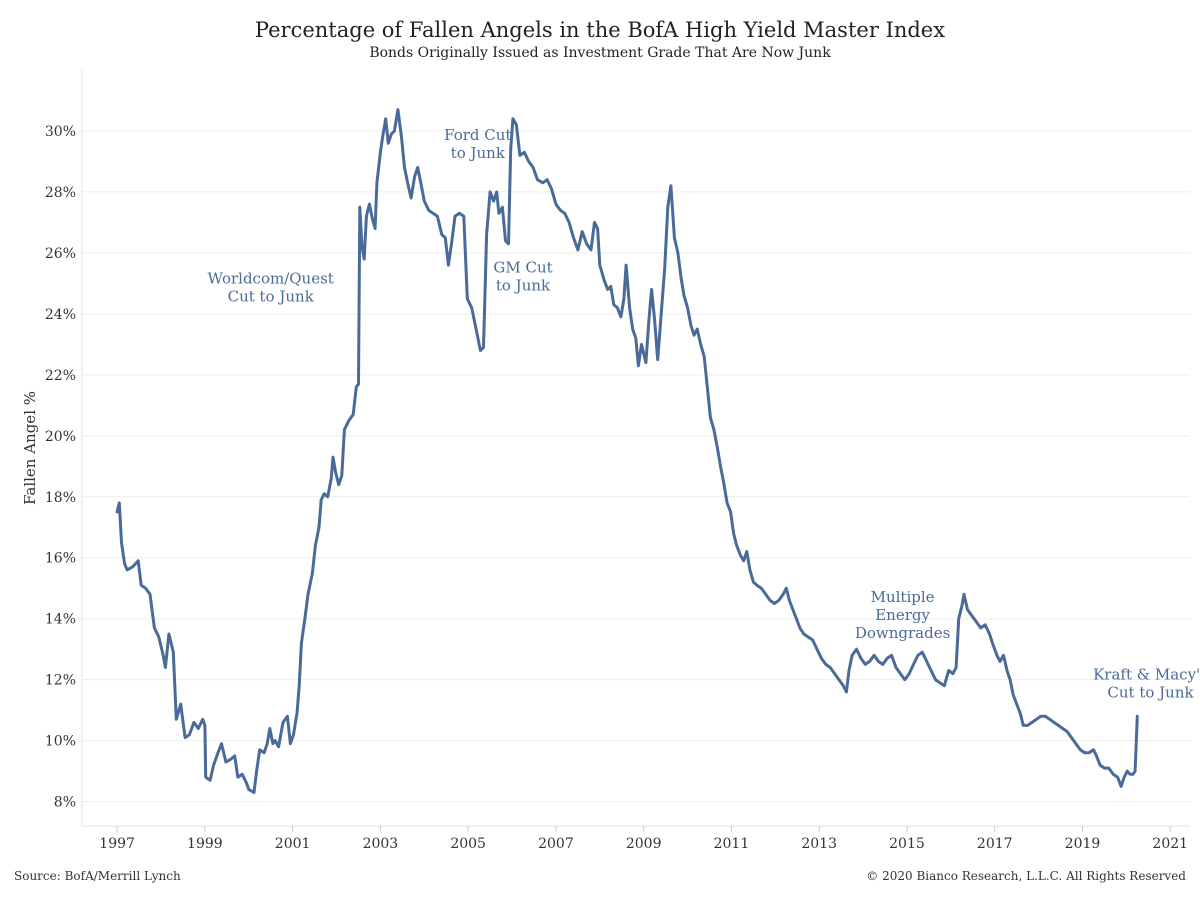  What do you see at coordinates (60, 376) in the screenshot?
I see `y-tick-label: 22%` at bounding box center [60, 376].